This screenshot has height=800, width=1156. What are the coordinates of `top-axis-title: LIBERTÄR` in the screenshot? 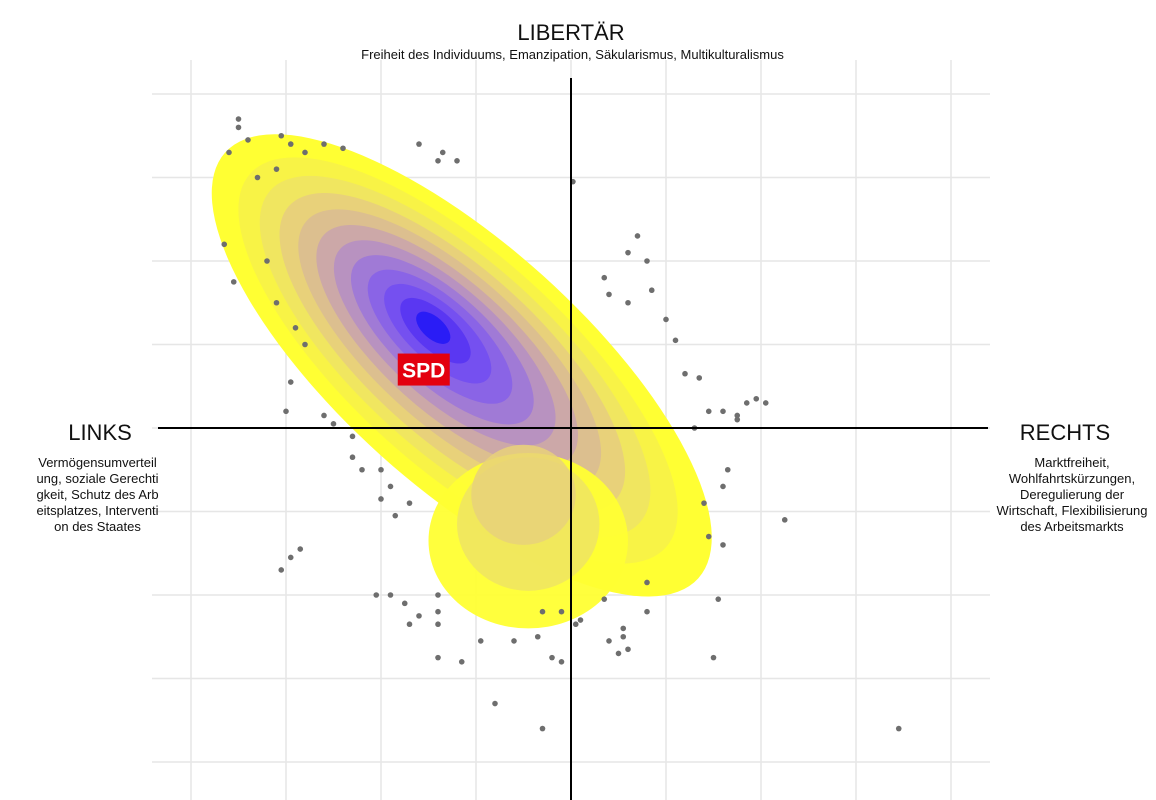 It's located at (571, 32).